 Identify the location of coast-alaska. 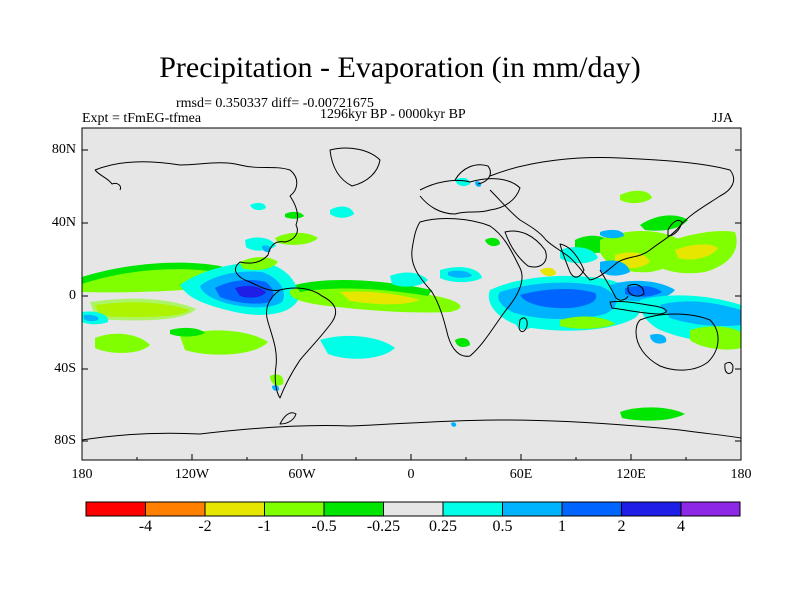
(107, 180).